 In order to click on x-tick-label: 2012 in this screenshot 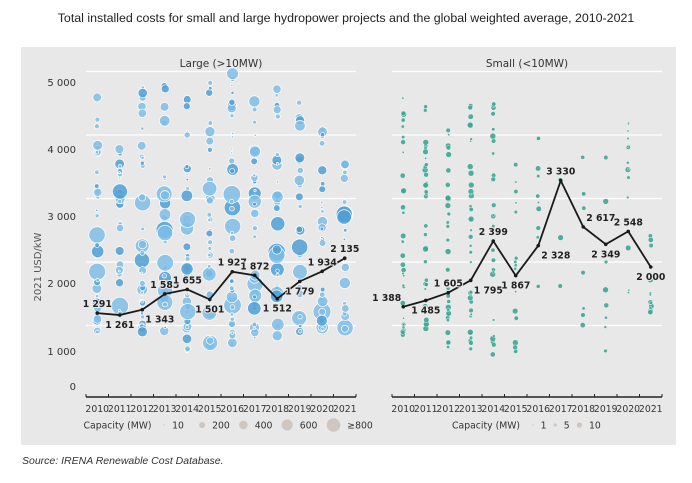, I will do `click(142, 409)`.